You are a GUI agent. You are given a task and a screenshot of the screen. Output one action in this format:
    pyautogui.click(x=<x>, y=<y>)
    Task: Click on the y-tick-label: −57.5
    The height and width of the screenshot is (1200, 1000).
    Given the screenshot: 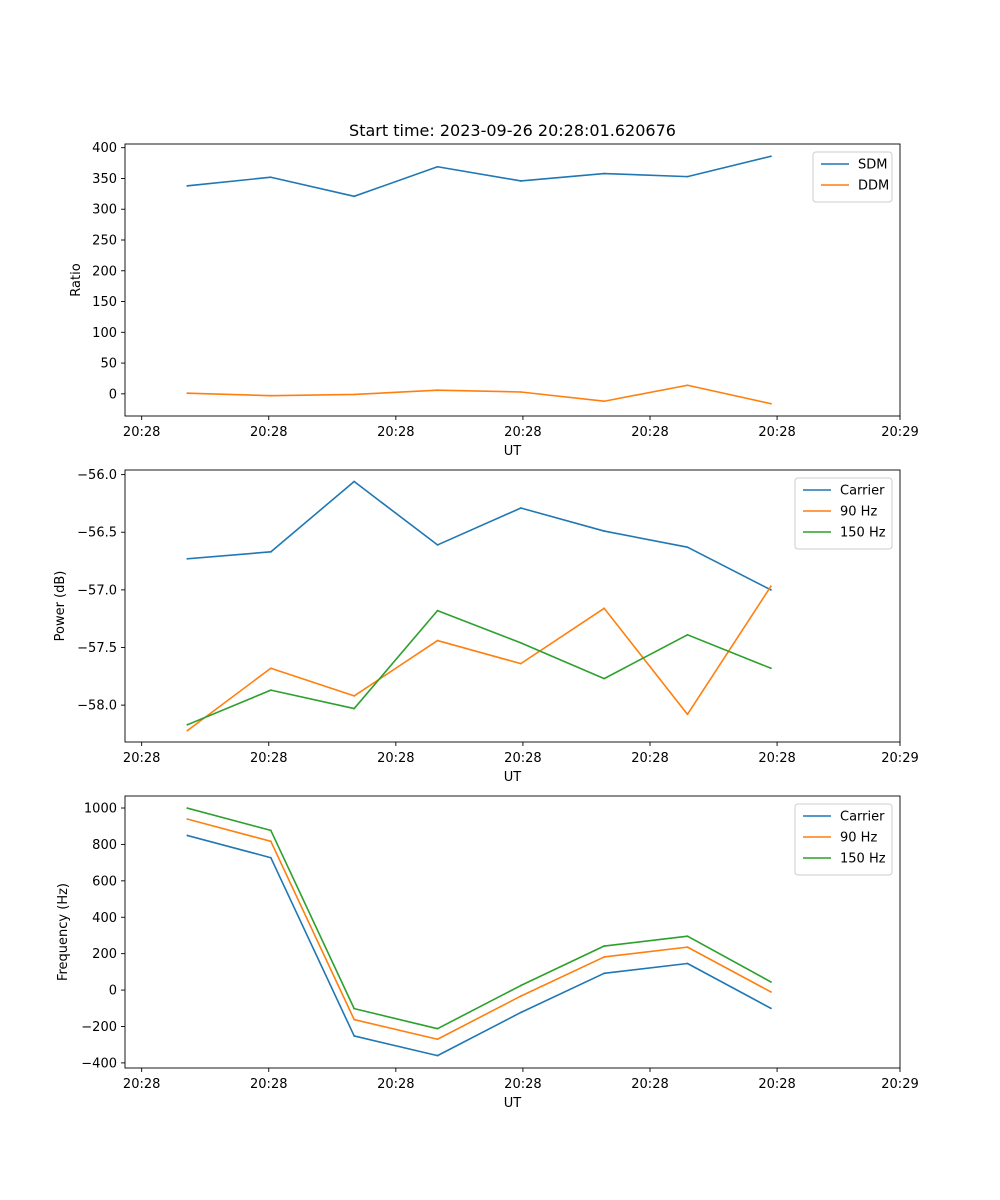 What is the action you would take?
    pyautogui.click(x=97, y=648)
    